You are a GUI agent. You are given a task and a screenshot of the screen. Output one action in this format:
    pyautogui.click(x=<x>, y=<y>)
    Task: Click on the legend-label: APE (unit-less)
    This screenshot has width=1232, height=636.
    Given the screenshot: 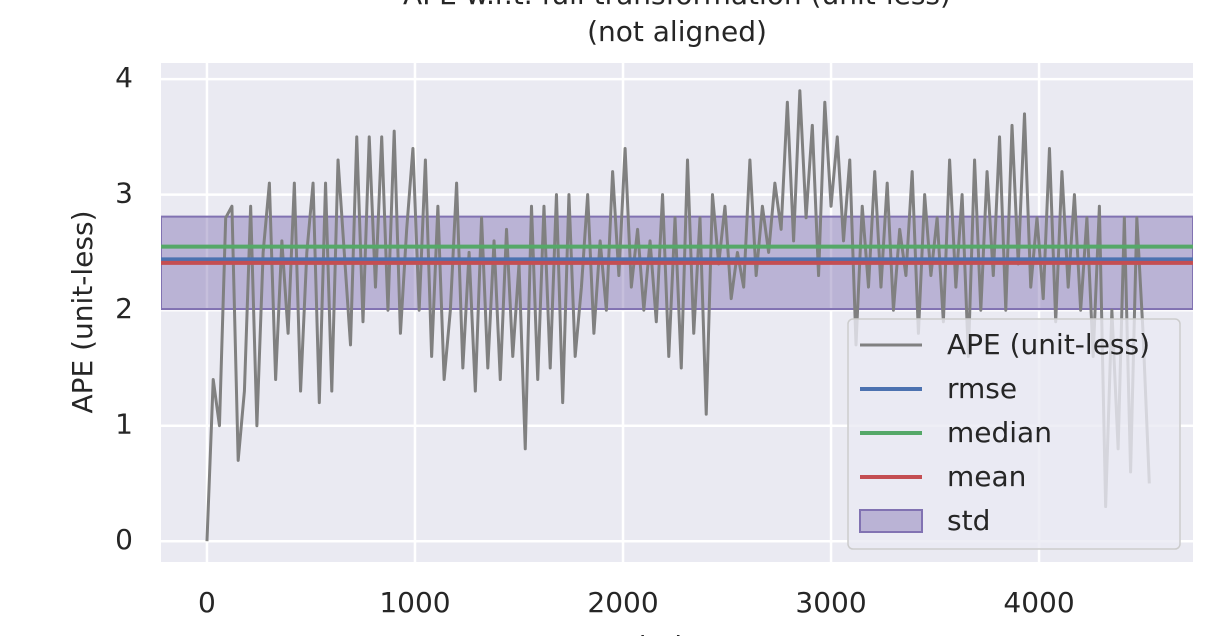 What is the action you would take?
    pyautogui.click(x=1048, y=344)
    